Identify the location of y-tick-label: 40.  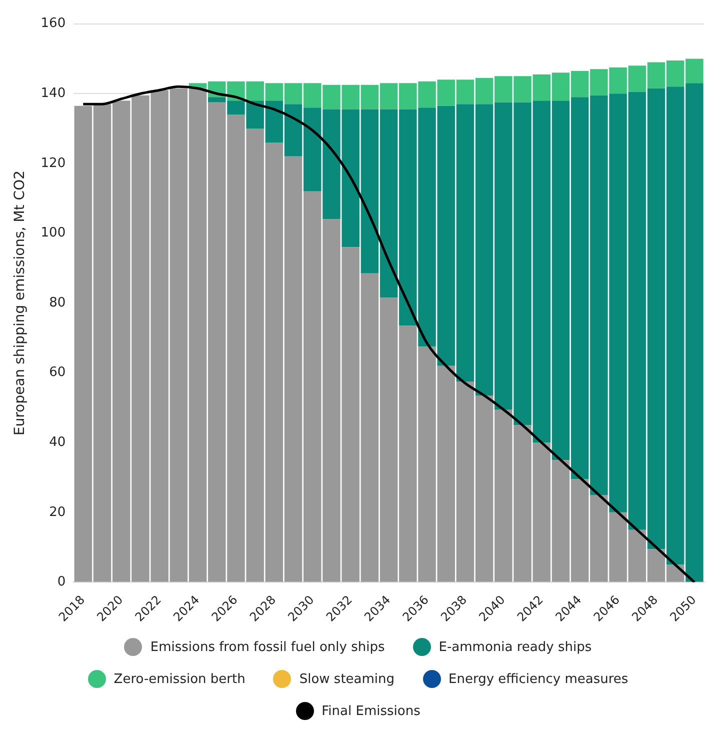
(57, 442).